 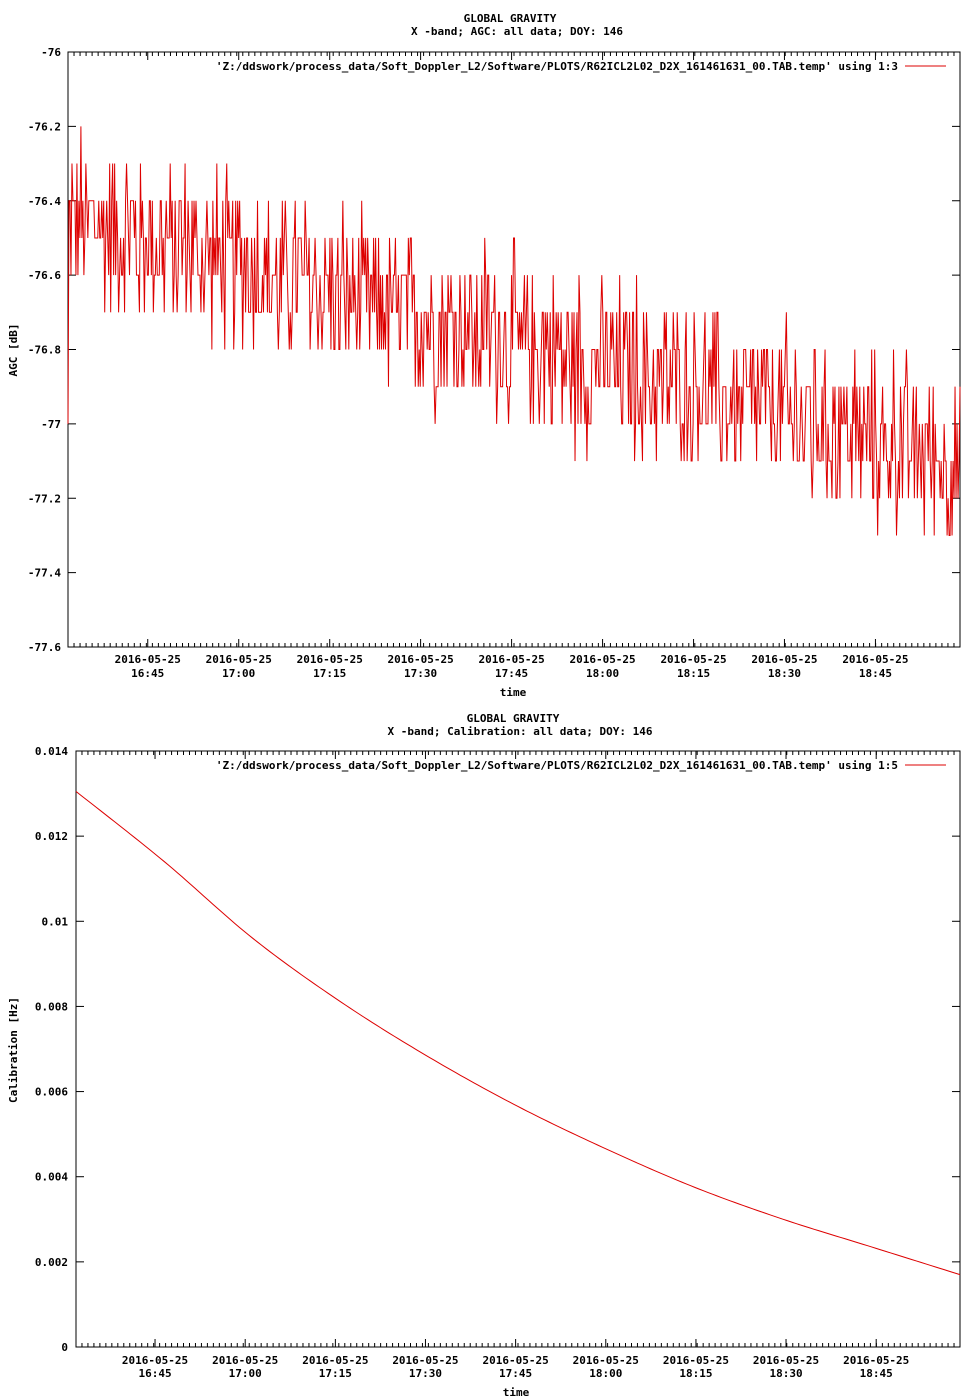 I want to click on y-tick-label: 0.01, so click(x=55, y=921).